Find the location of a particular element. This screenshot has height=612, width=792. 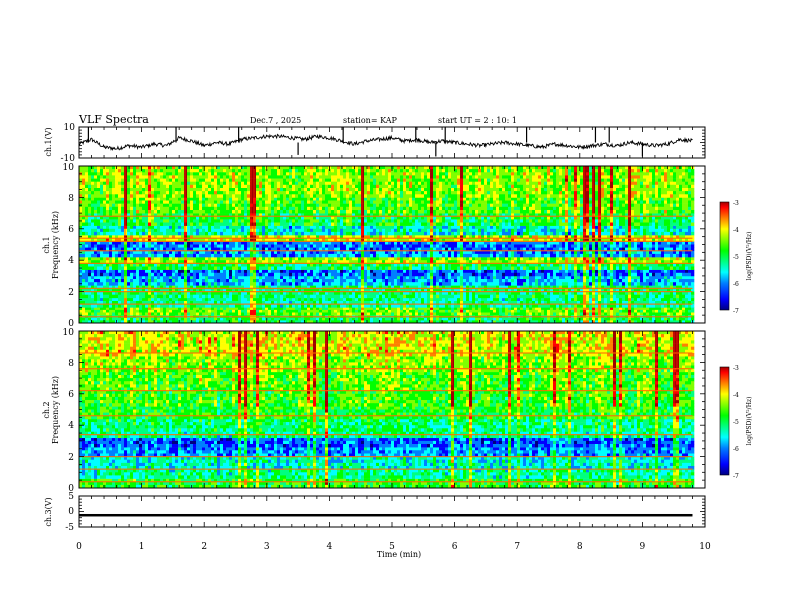

ch1-spec-cell-b4-r0-c169 is located at coordinates (588, 277).